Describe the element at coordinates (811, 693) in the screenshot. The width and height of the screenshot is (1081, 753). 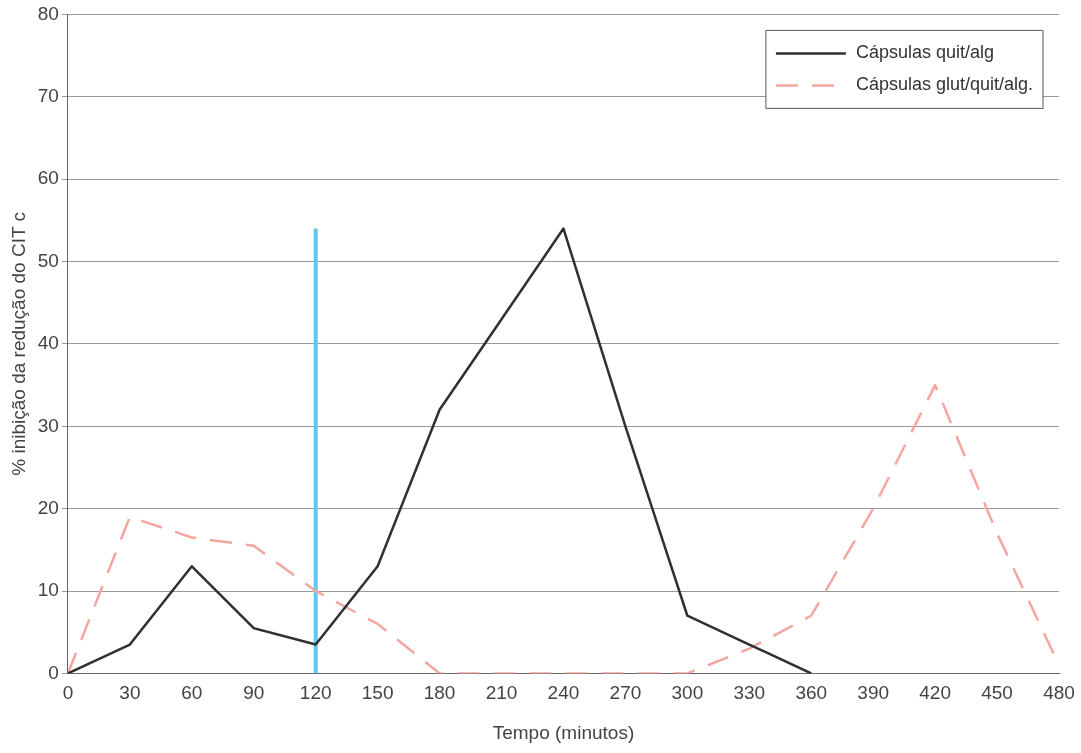
I see `x-tick-label: 360` at that location.